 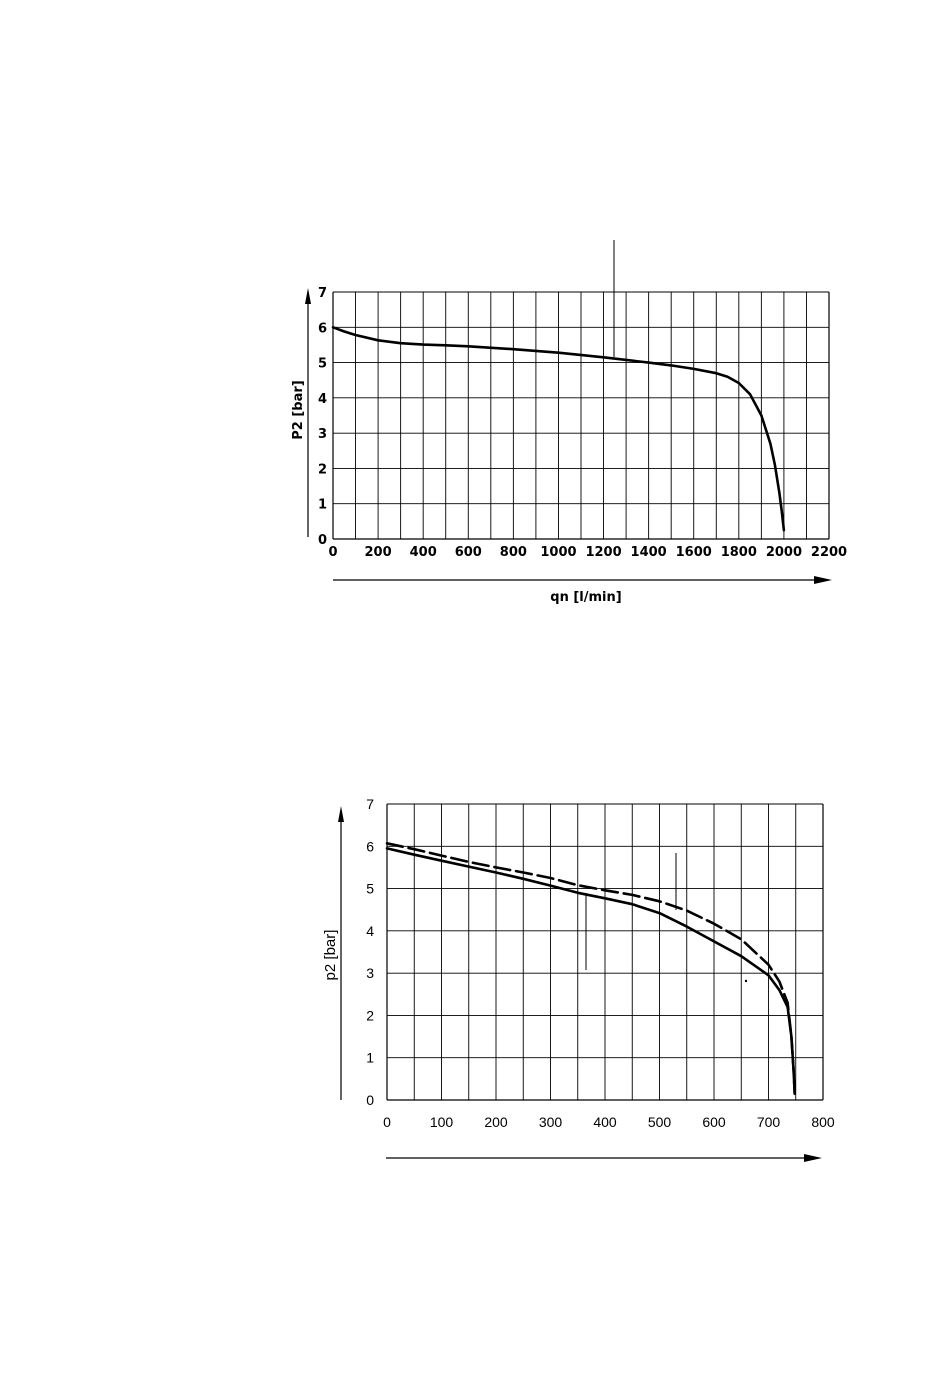 I want to click on chart-2-y-tick-label: 1, so click(x=370, y=1058).